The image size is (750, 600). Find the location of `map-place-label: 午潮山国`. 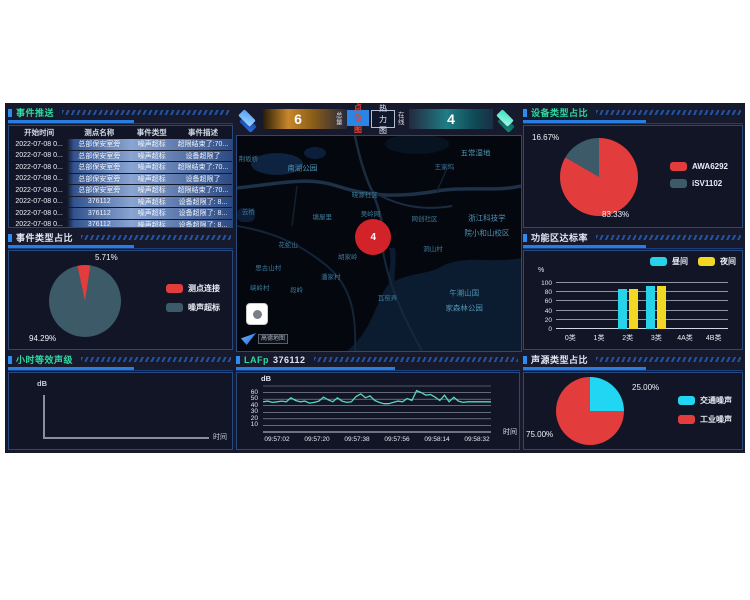

map-place-label: 午潮山国 is located at coordinates (464, 293).